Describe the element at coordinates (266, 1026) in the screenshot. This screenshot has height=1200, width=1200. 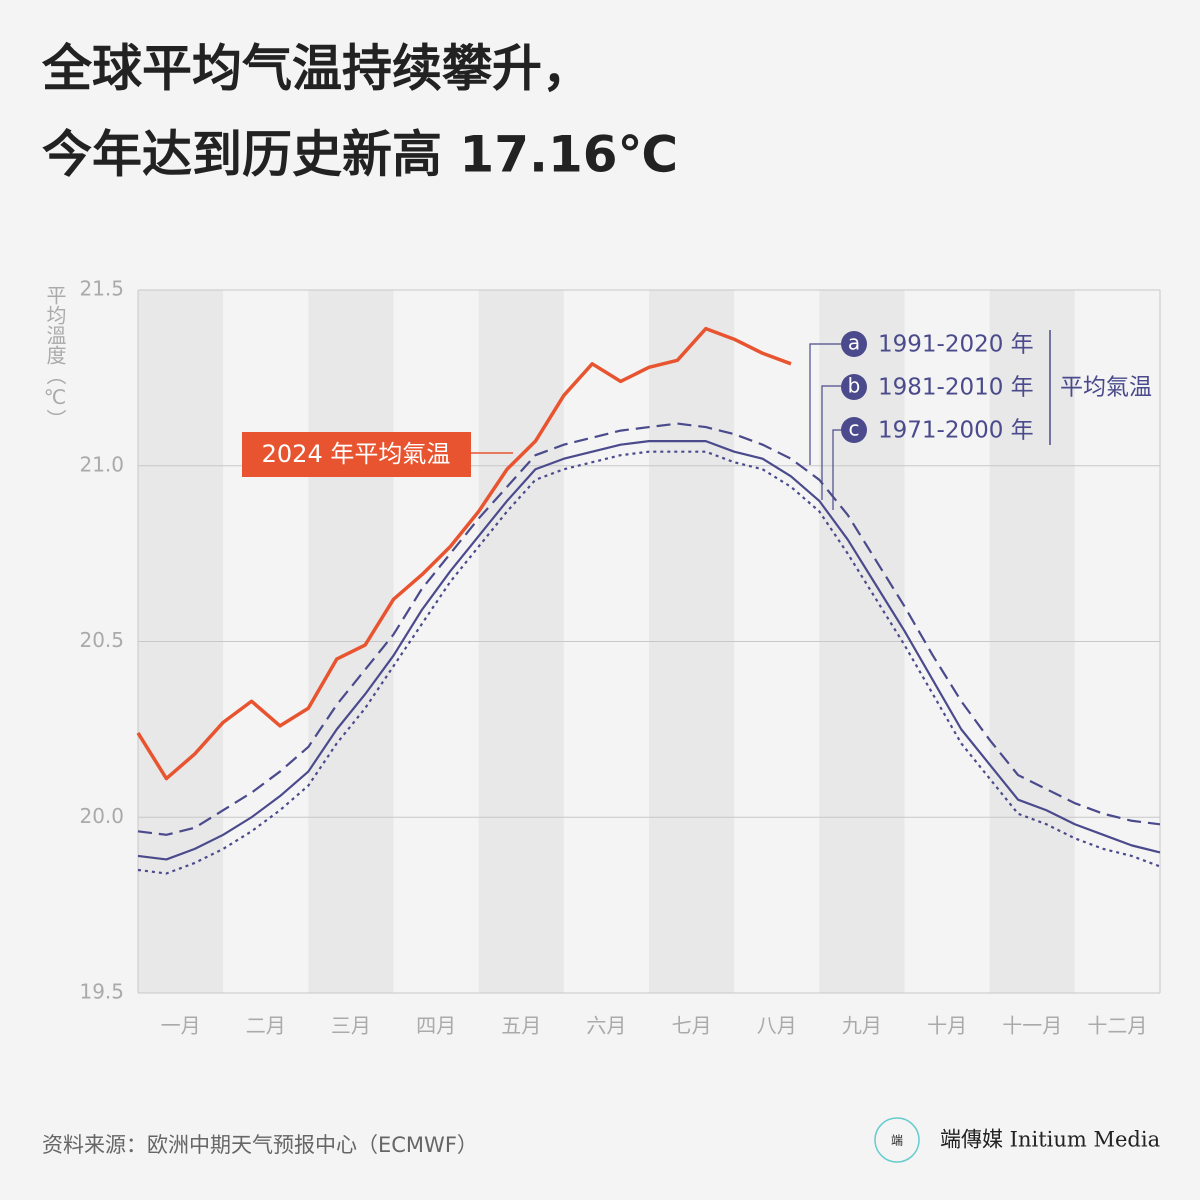
I see `x-tick-label: 二月` at that location.